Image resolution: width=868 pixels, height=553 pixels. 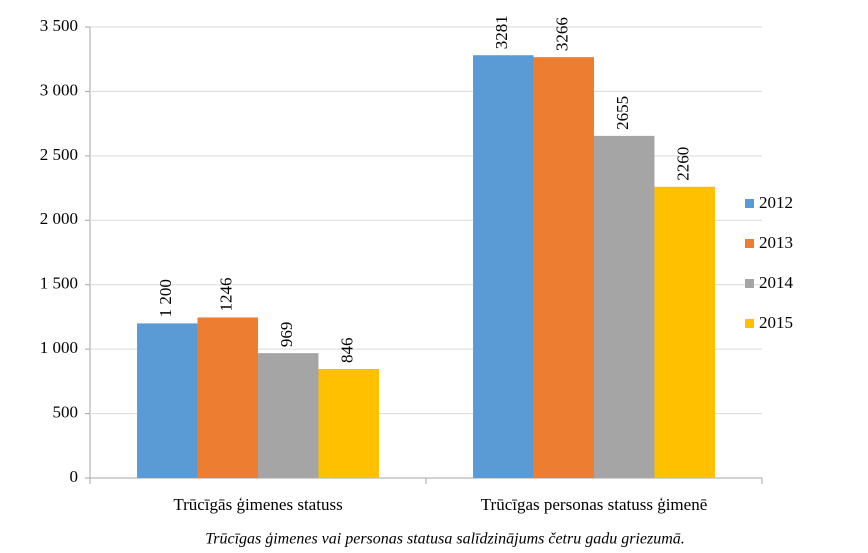 I want to click on y-tick-label: 2 500, so click(x=59, y=154).